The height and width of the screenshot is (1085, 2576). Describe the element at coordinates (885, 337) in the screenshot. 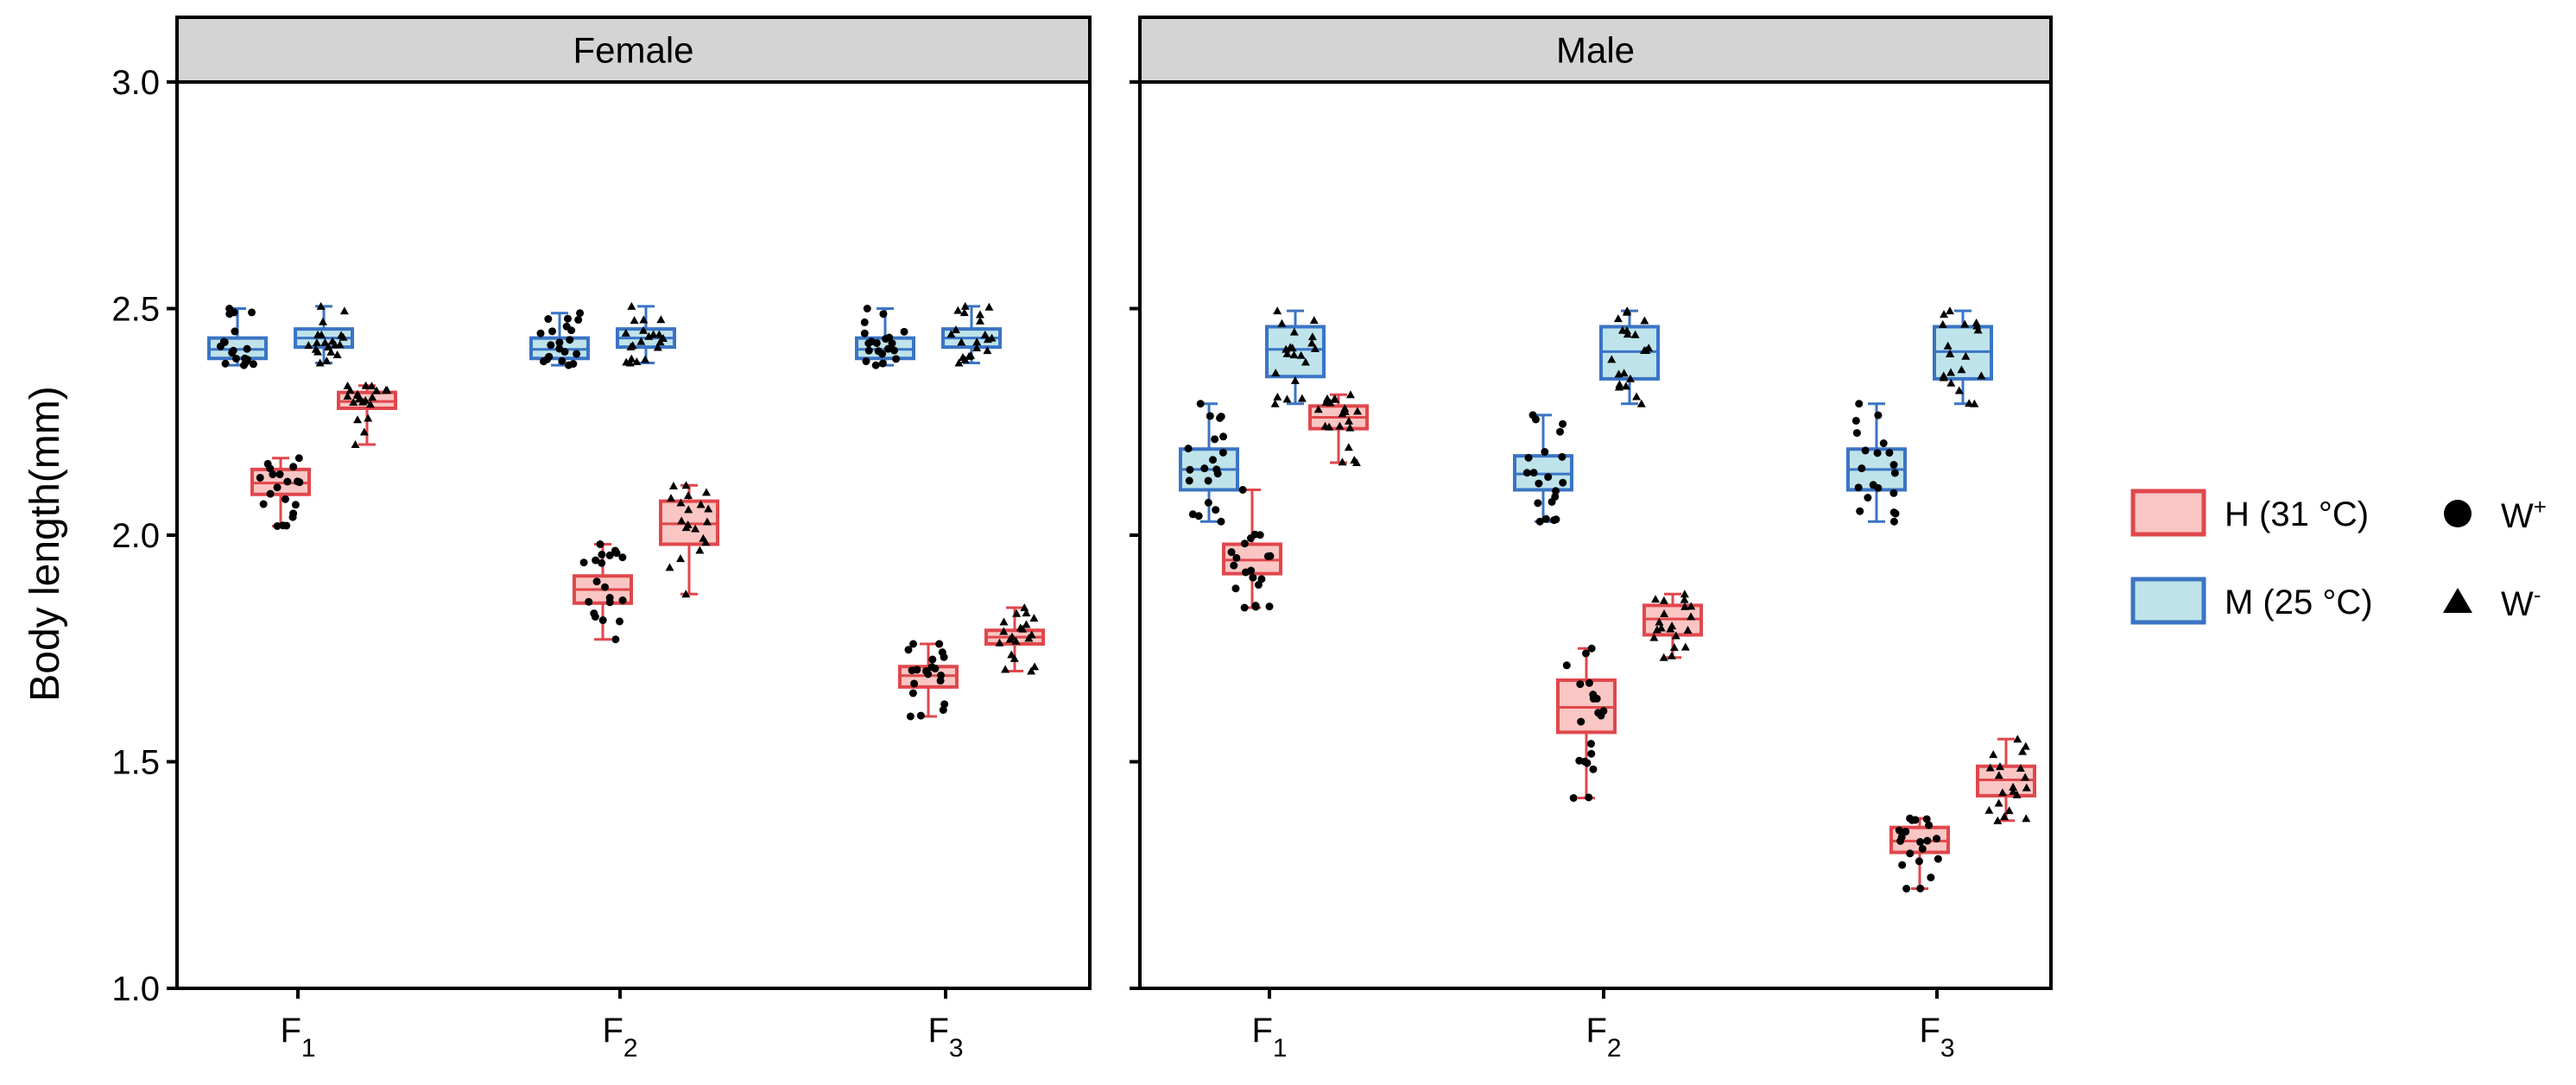

I see `box-f3-m-wplus` at that location.